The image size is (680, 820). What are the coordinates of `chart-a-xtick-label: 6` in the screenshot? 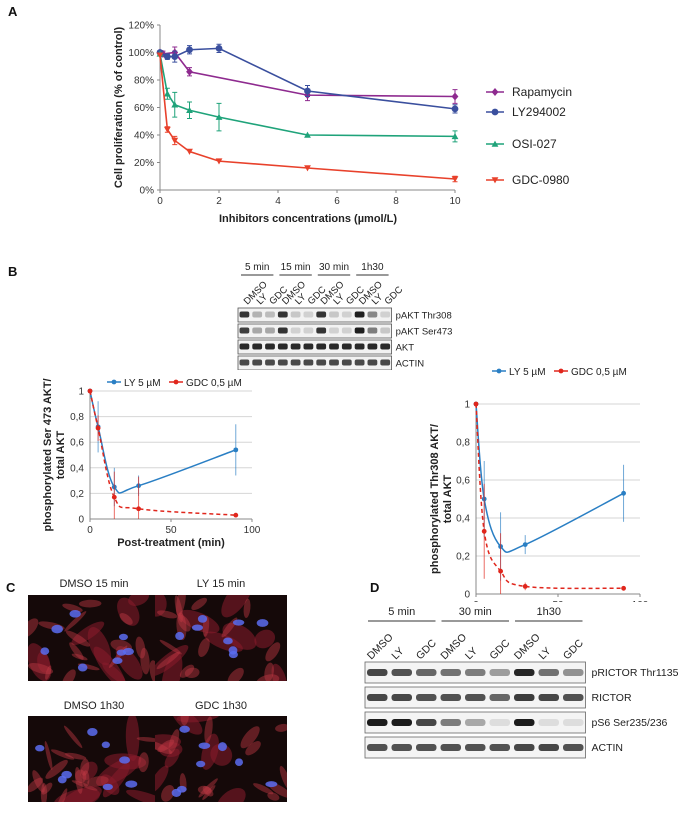 It's located at (337, 201).